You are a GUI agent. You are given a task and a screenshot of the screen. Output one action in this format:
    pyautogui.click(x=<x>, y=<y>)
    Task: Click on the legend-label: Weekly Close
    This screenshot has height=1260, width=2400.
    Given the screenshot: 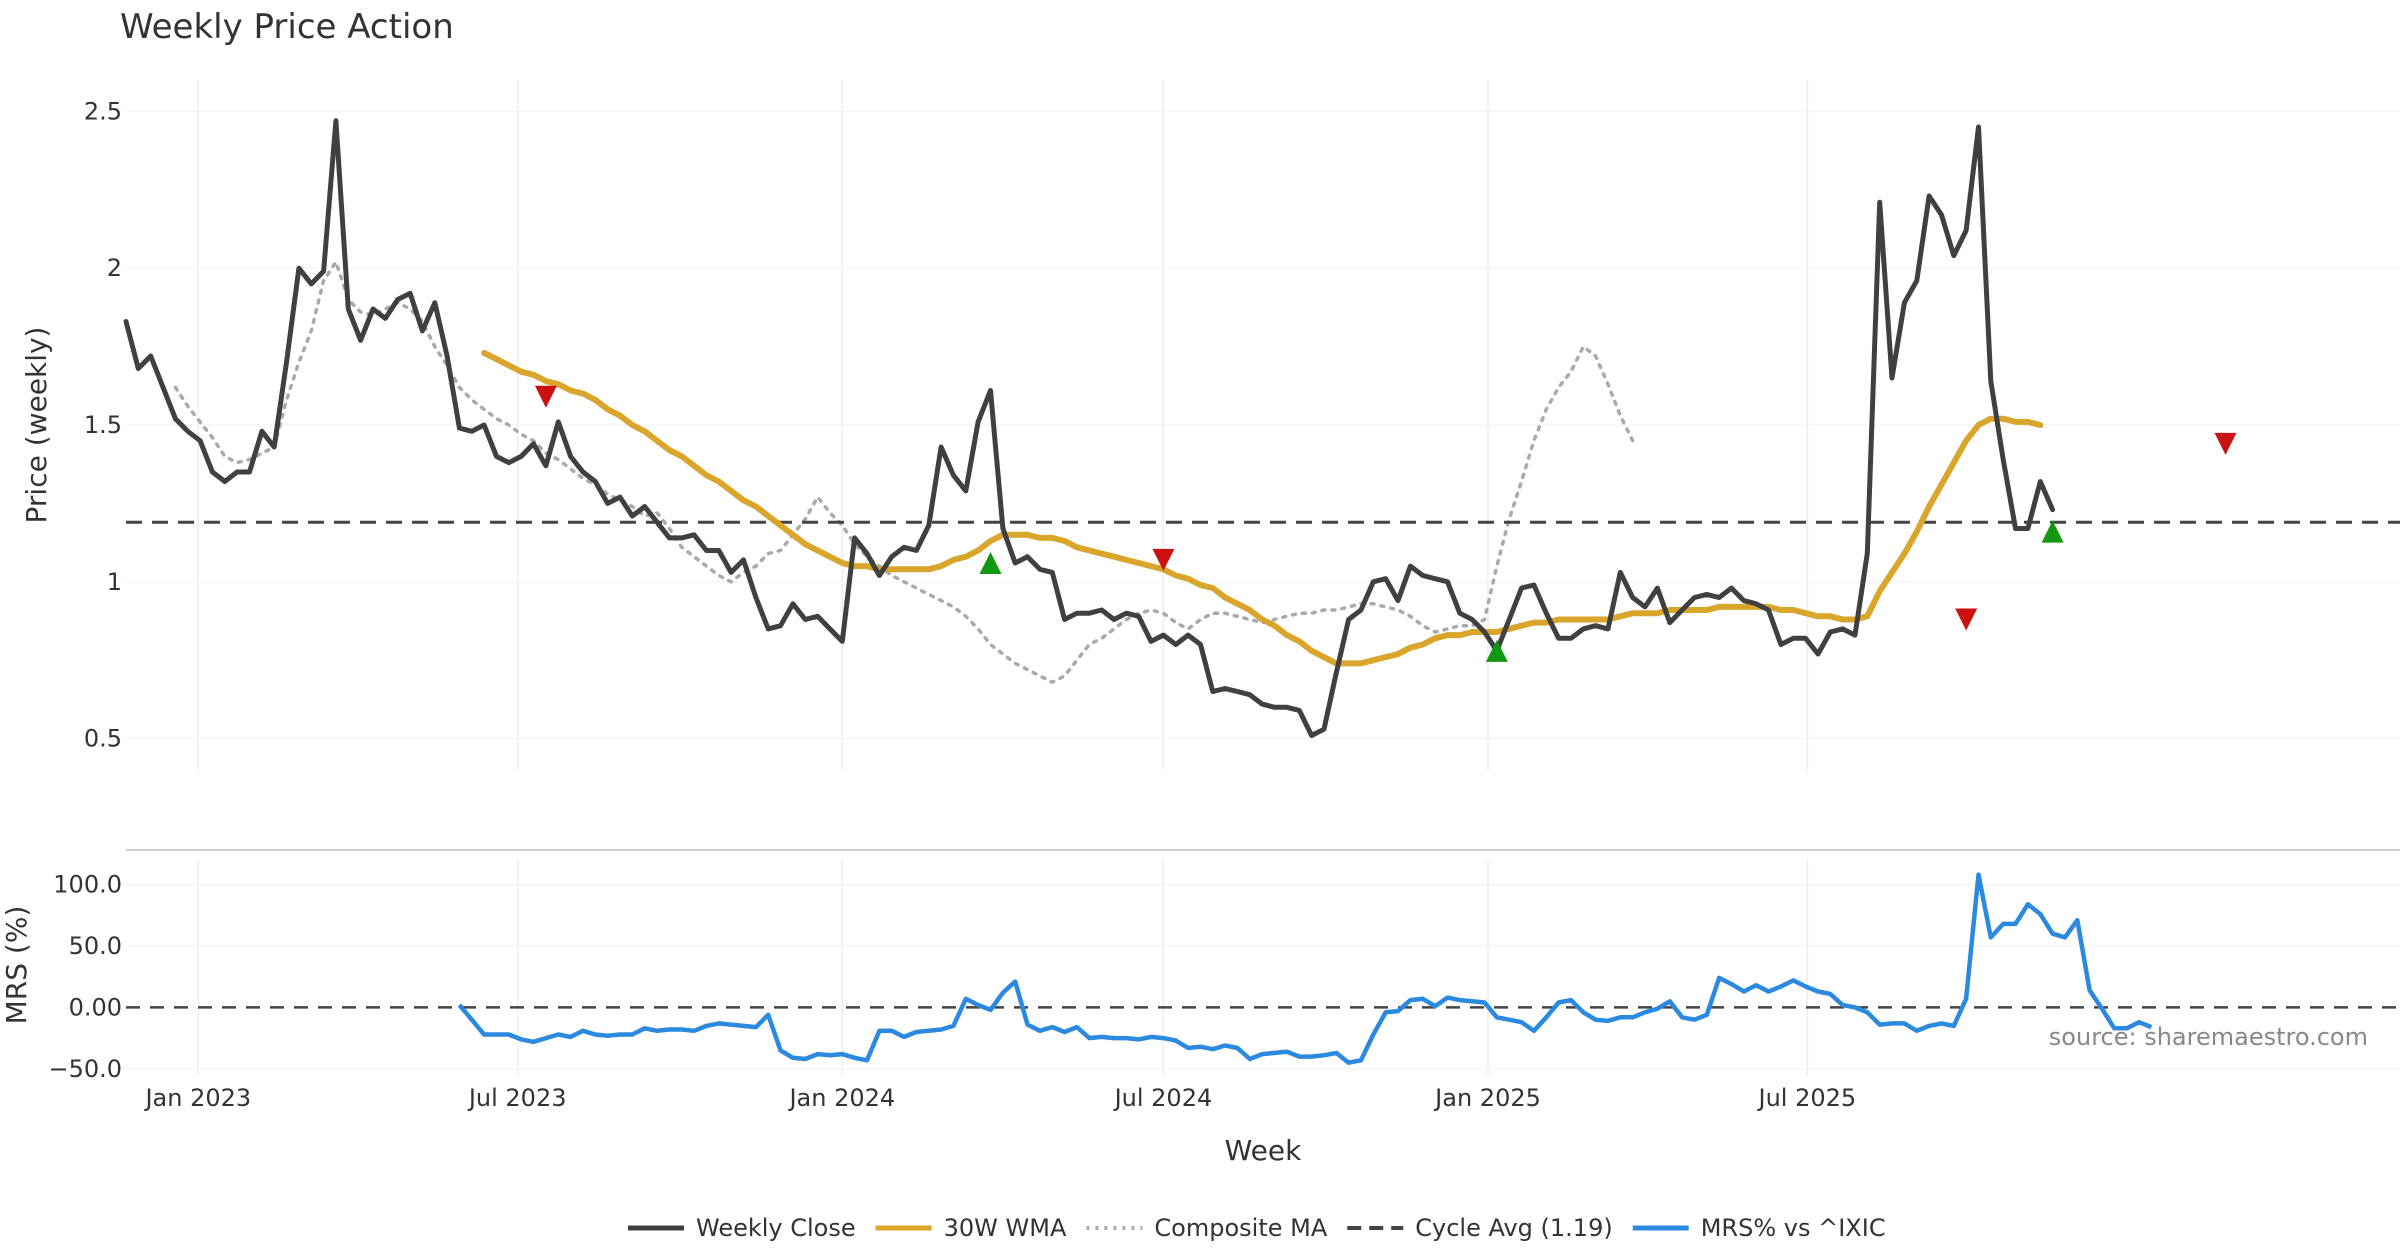 What is the action you would take?
    pyautogui.click(x=776, y=1228)
    